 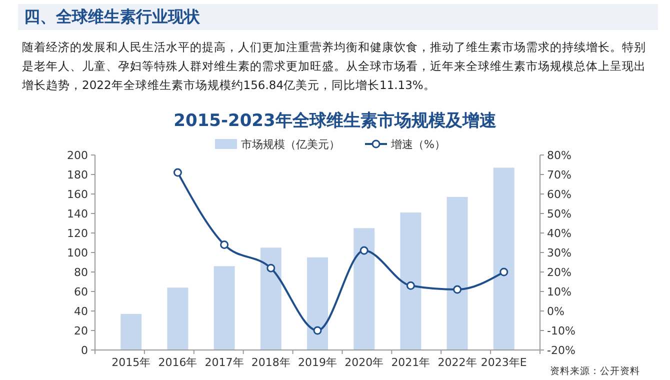 What do you see at coordinates (559, 253) in the screenshot?
I see `y2-tick-label: 30%` at bounding box center [559, 253].